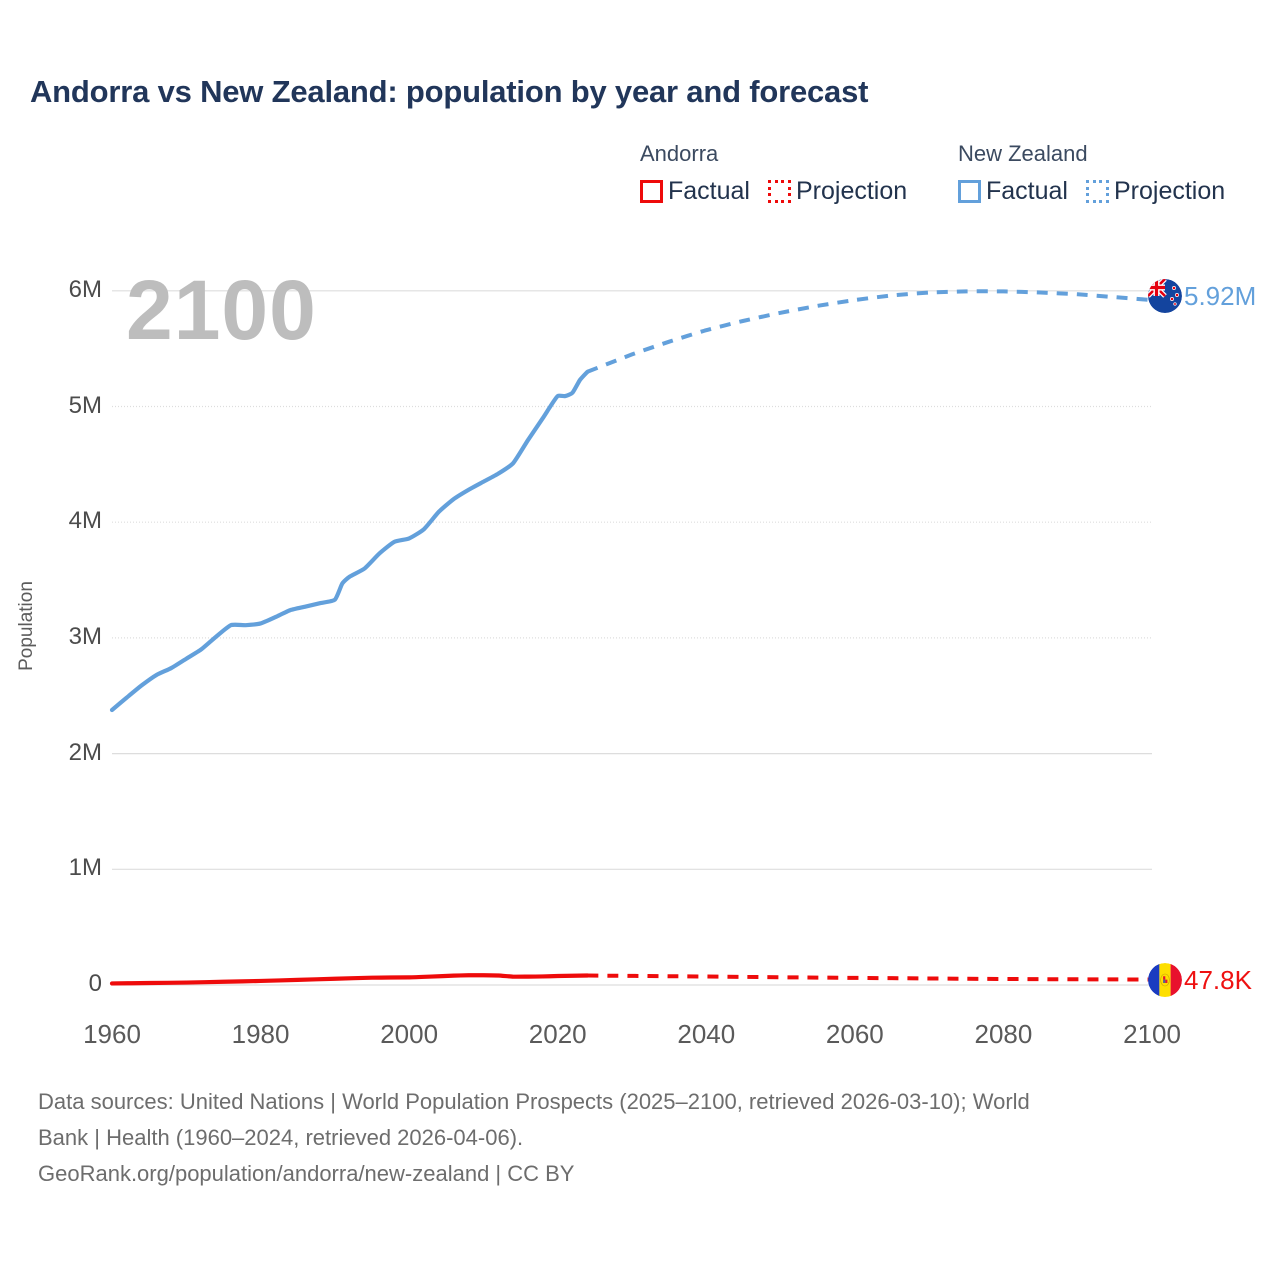 The width and height of the screenshot is (1280, 1280). Describe the element at coordinates (1152, 1034) in the screenshot. I see `x-axis-tick-label: 2100` at that location.